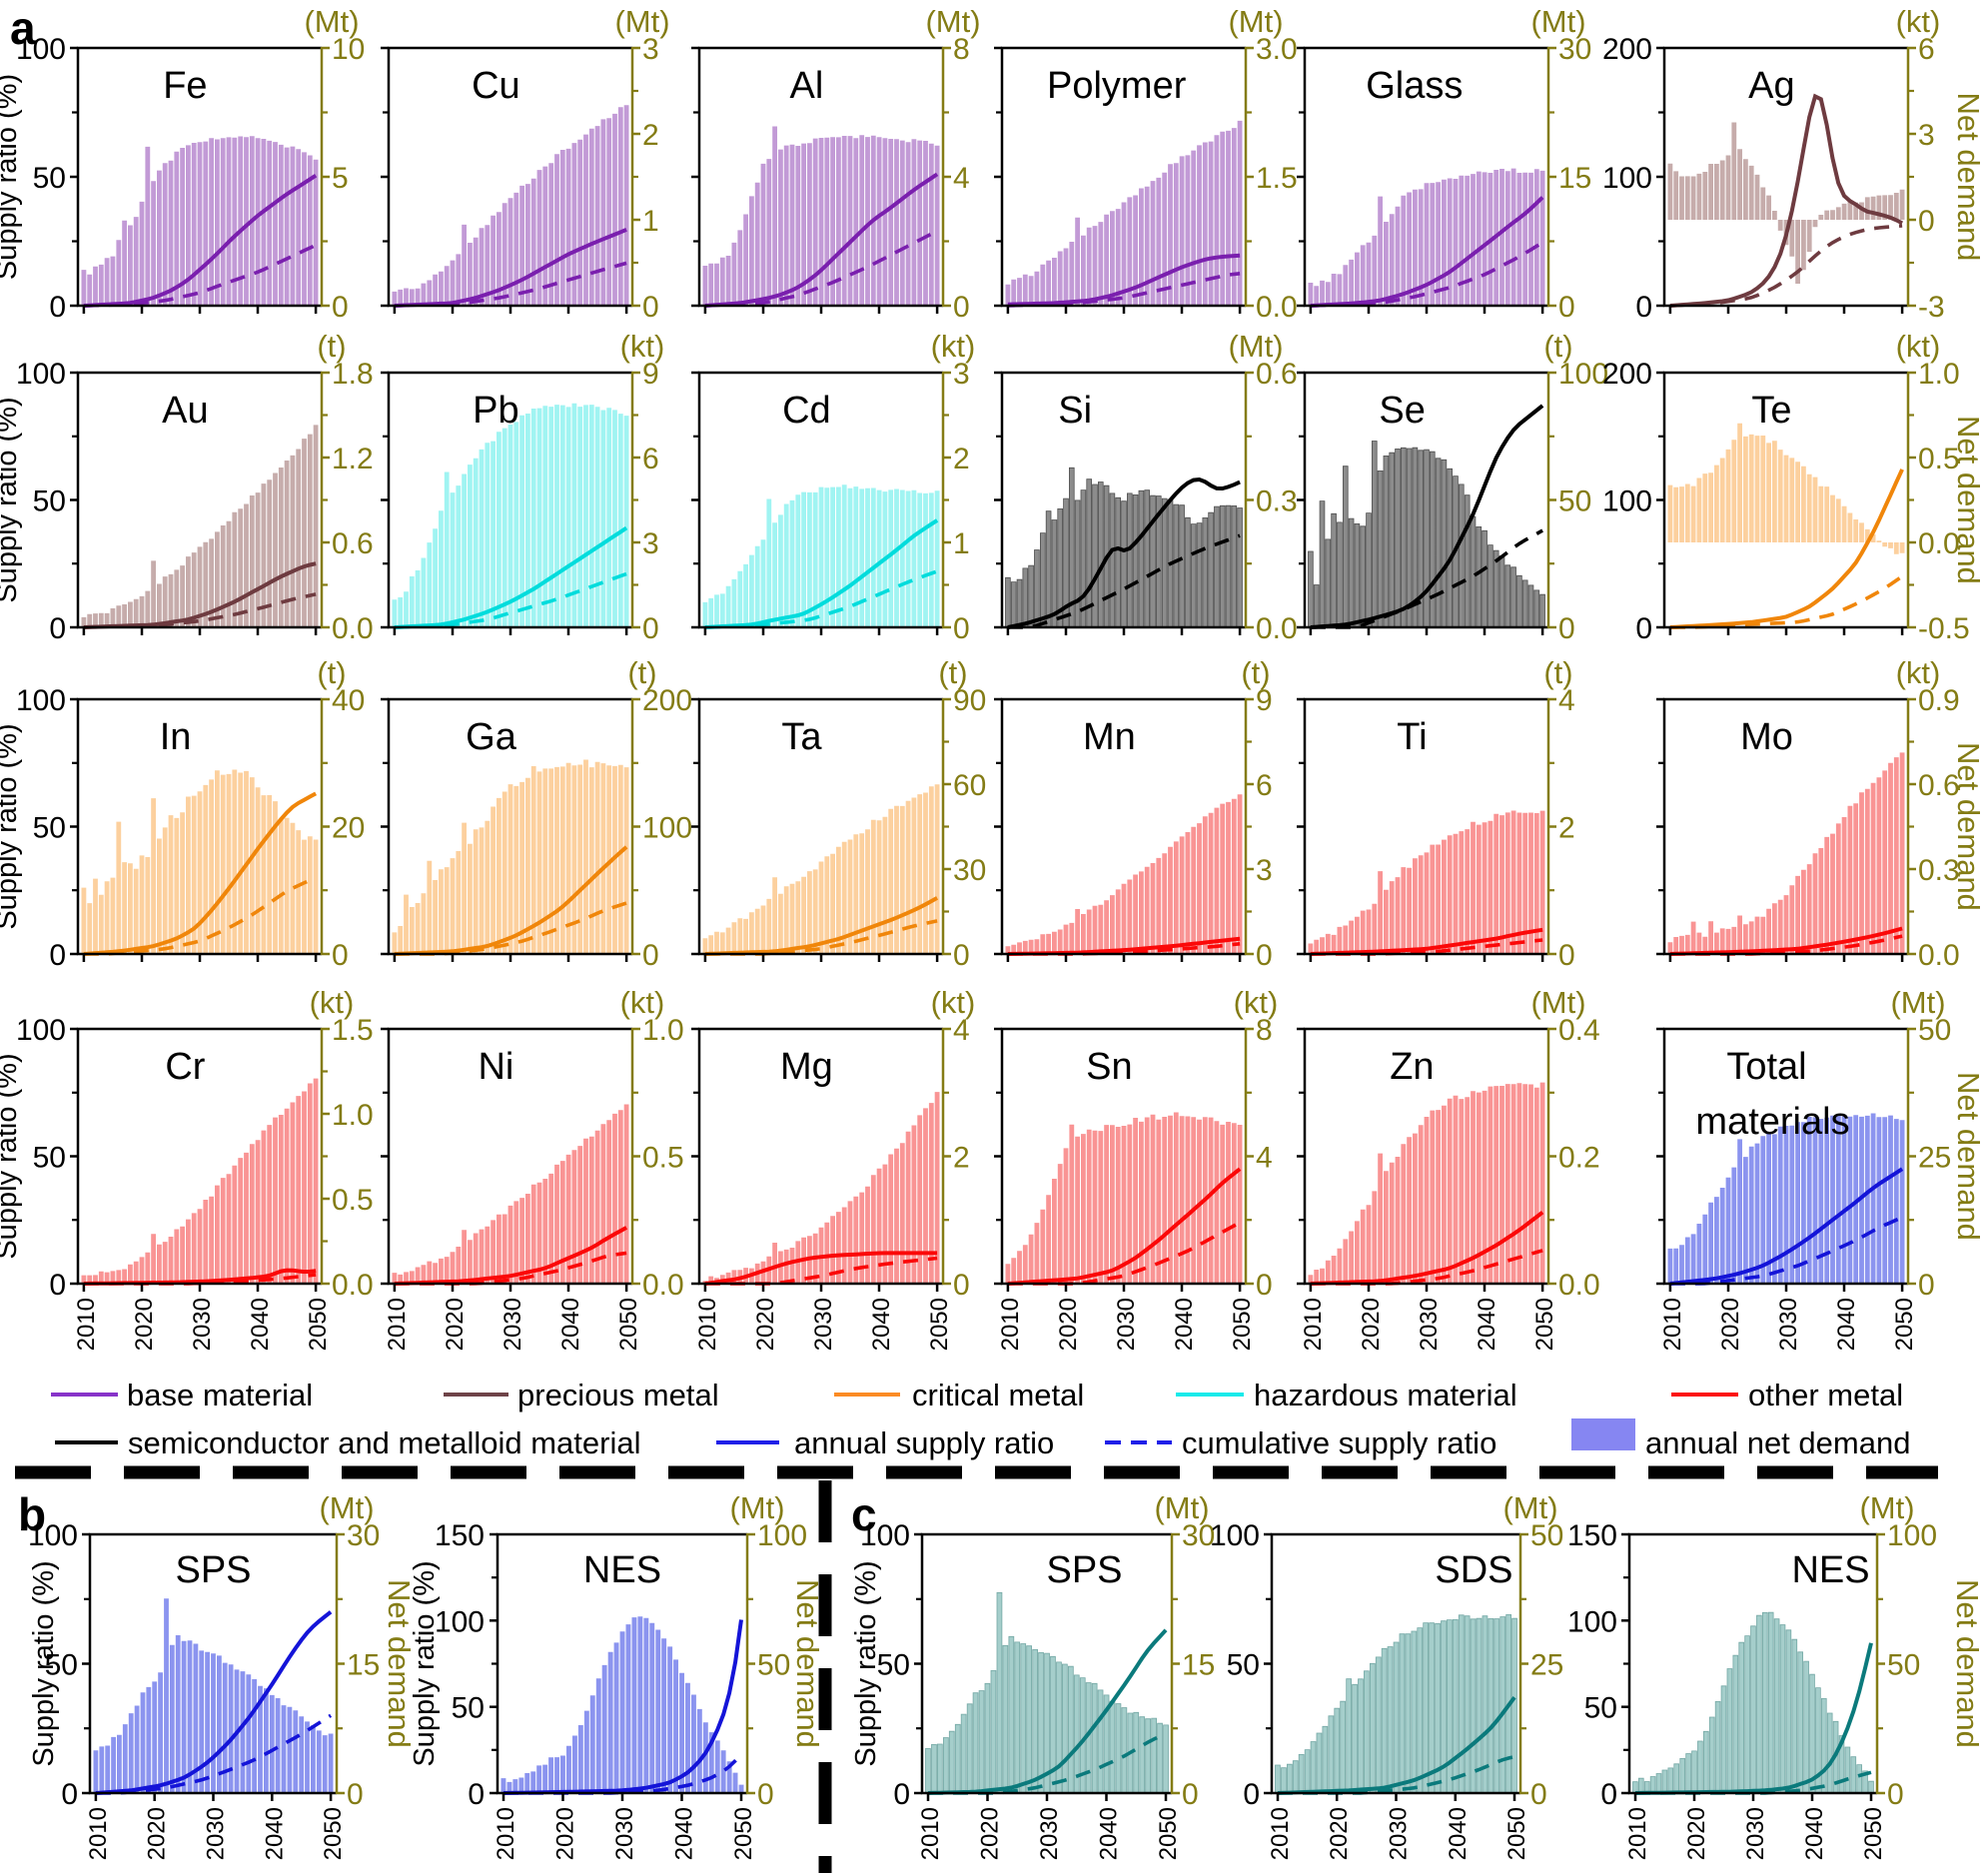 The width and height of the screenshot is (1988, 1873). What do you see at coordinates (961, 543) in the screenshot?
I see `svg-text: 1` at bounding box center [961, 543].